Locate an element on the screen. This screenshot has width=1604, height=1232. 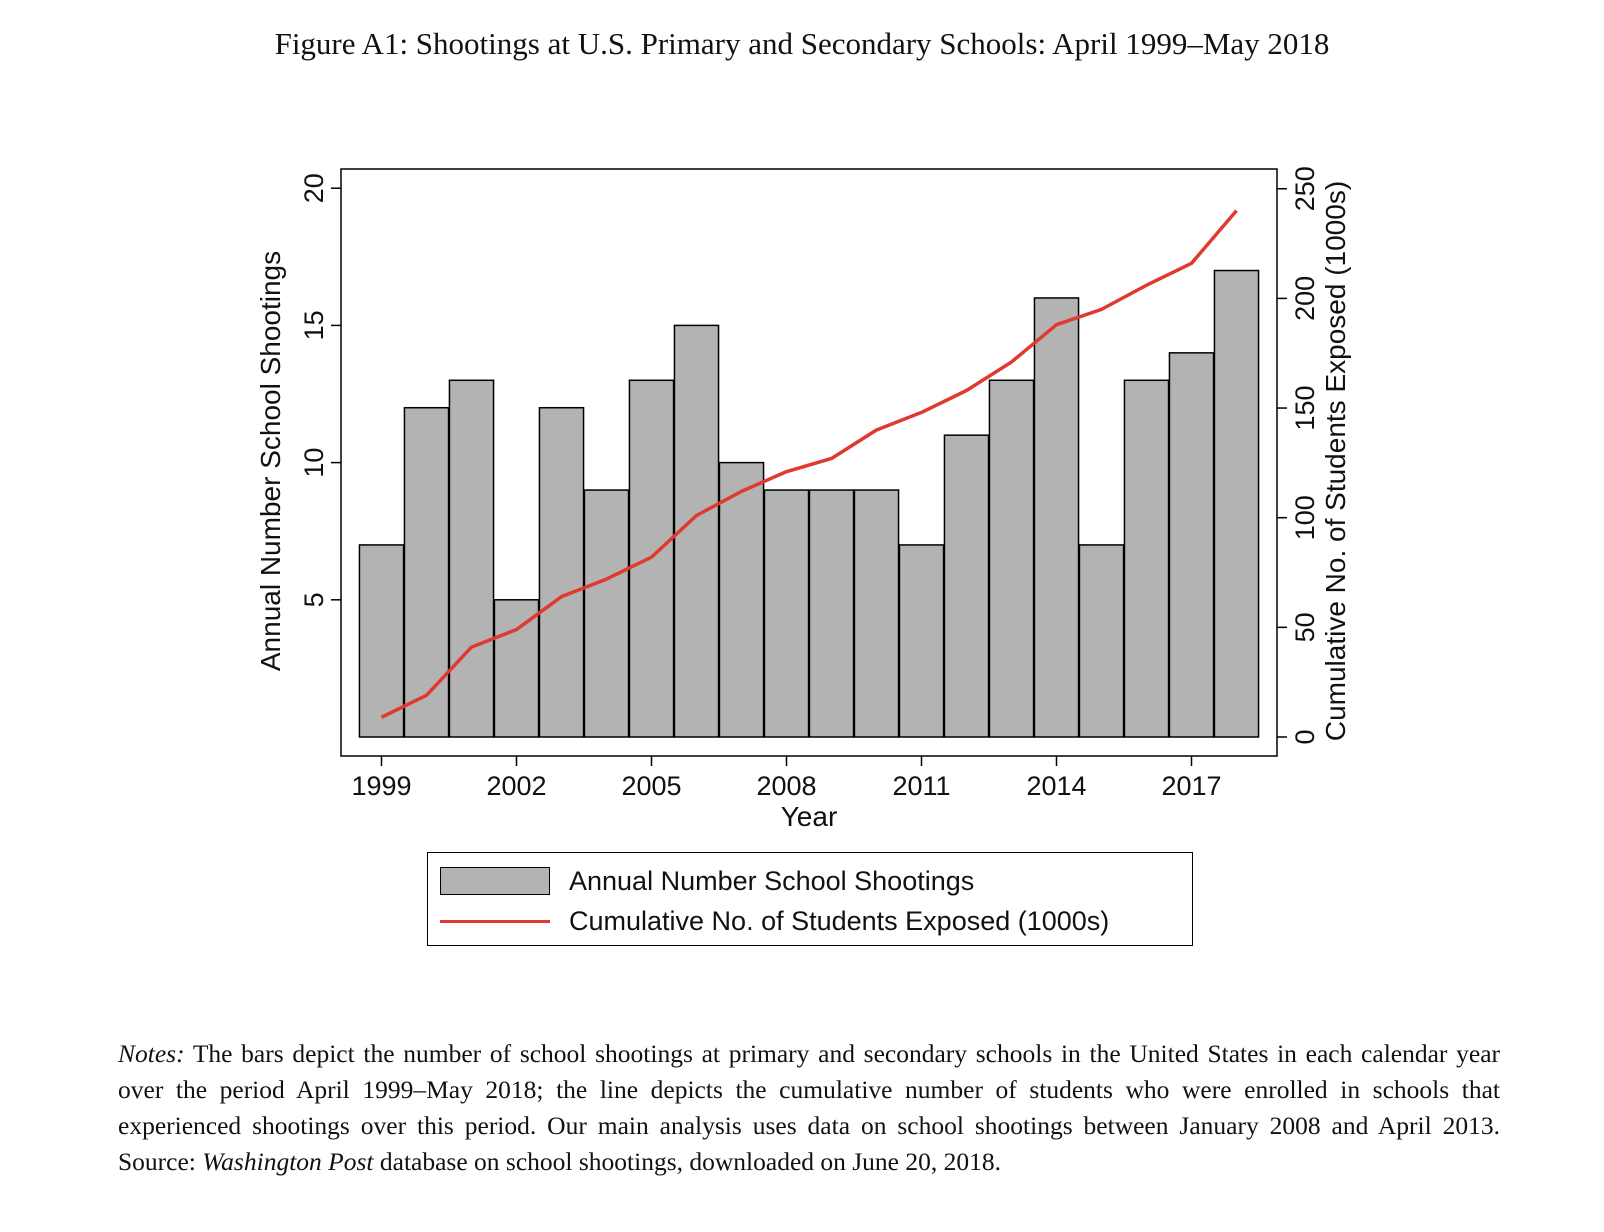
x-tick-label: 2014 is located at coordinates (1056, 786).